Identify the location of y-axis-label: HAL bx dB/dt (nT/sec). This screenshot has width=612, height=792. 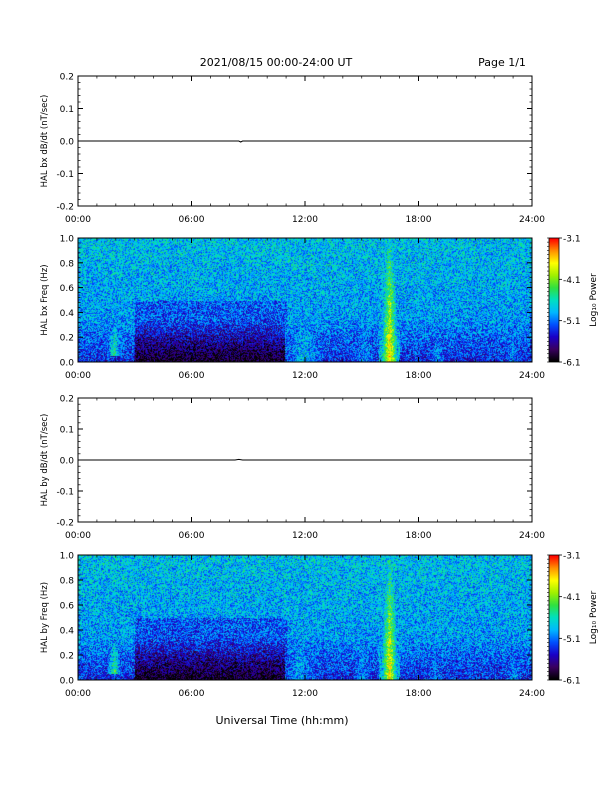
(45, 141).